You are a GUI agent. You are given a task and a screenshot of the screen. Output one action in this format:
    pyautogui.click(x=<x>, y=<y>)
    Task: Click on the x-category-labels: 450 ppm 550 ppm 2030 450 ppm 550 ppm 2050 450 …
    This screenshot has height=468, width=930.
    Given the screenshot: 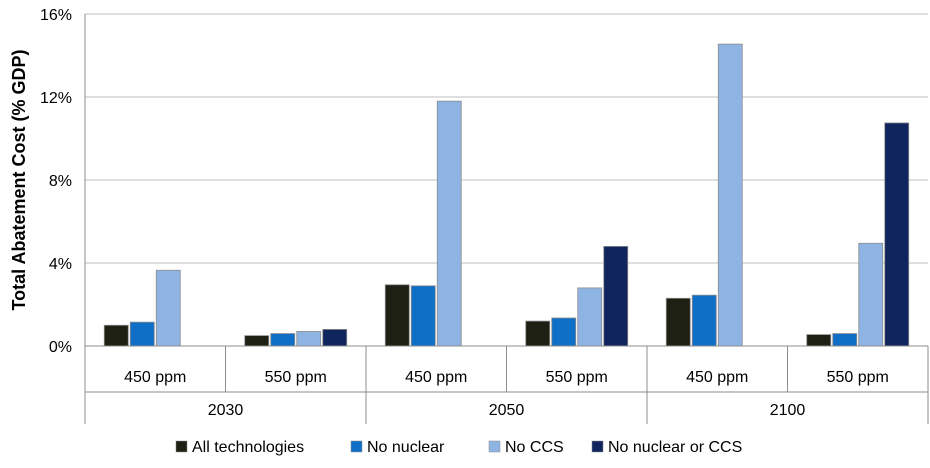 What is the action you would take?
    pyautogui.click(x=506, y=394)
    